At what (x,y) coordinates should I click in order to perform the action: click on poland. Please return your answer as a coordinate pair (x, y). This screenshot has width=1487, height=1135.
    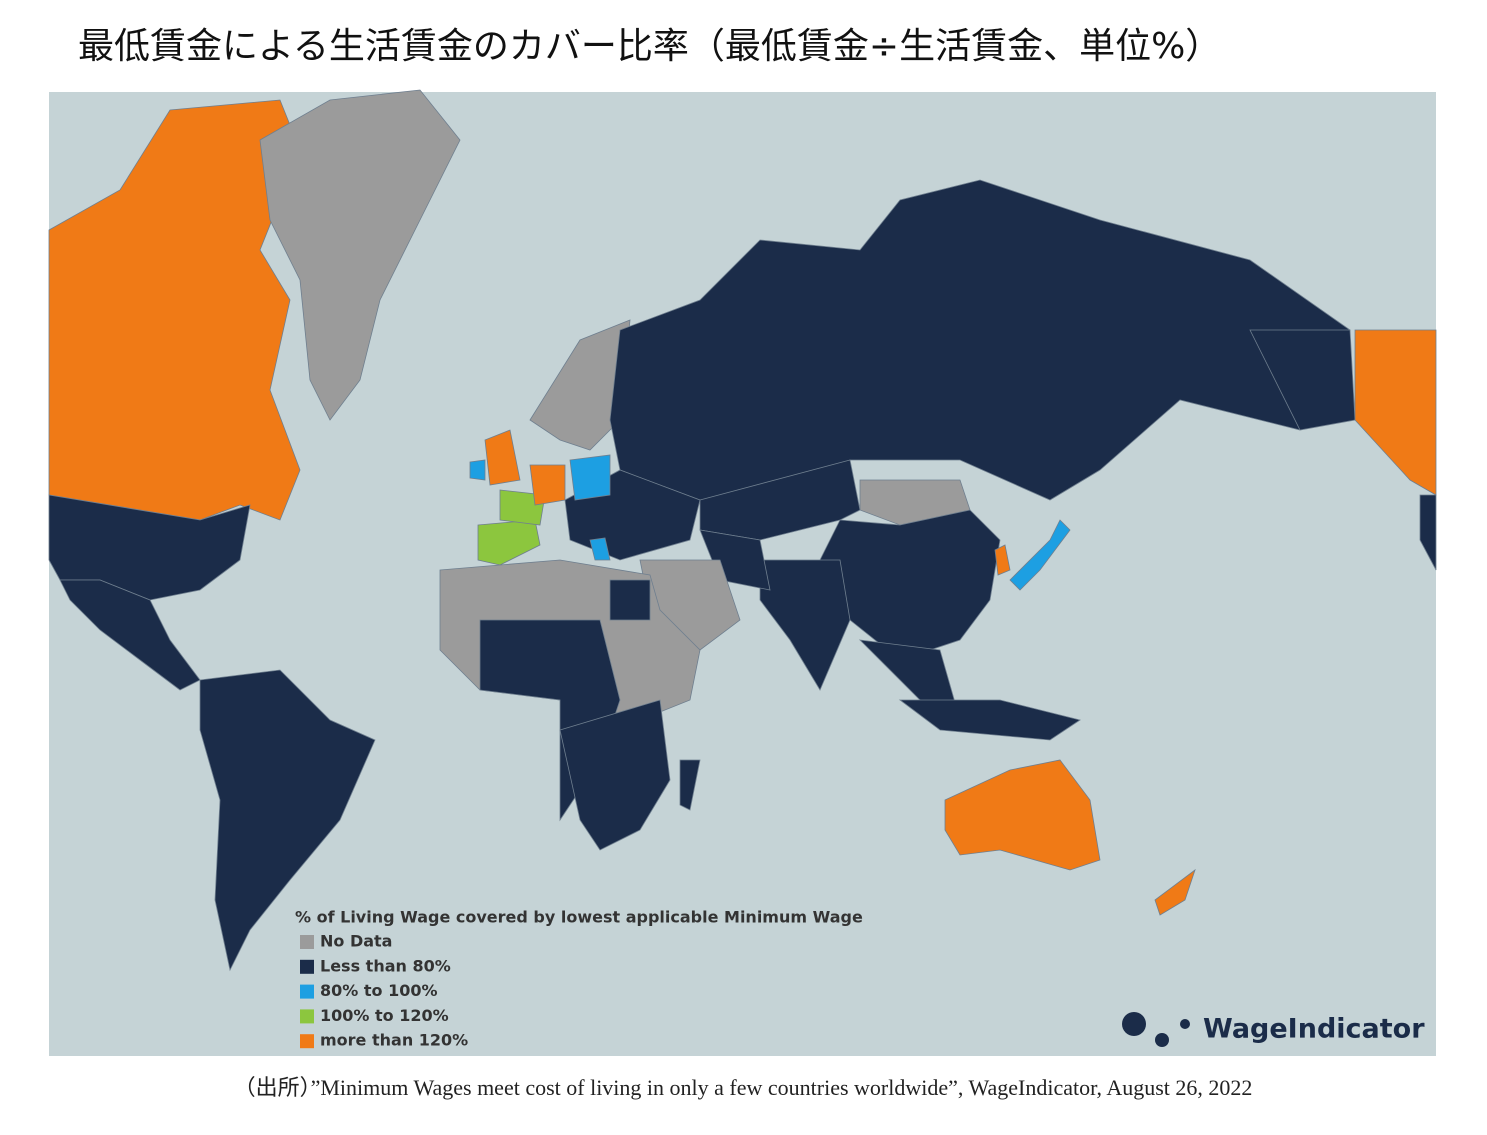
    Looking at the image, I should click on (590, 477).